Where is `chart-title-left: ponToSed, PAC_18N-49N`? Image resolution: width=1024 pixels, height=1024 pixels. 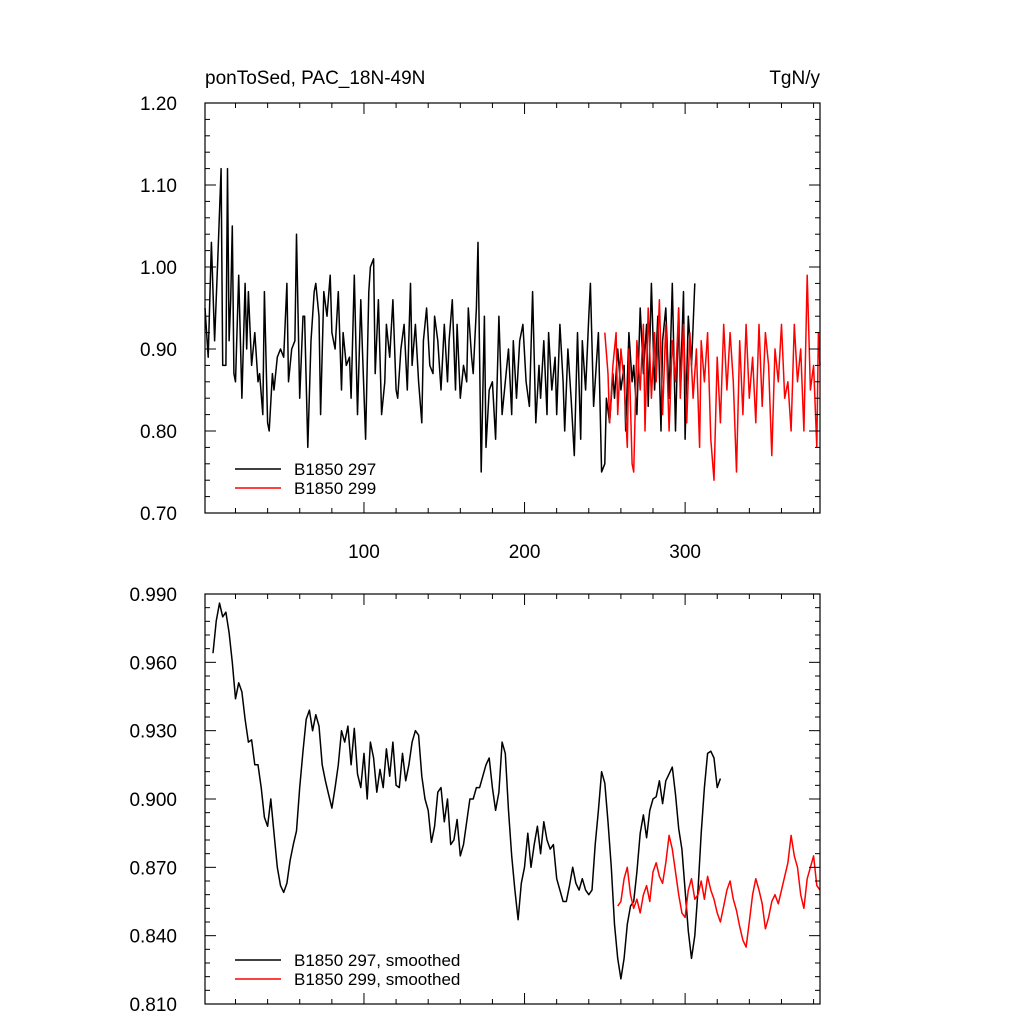 chart-title-left: ponToSed, PAC_18N-49N is located at coordinates (315, 78).